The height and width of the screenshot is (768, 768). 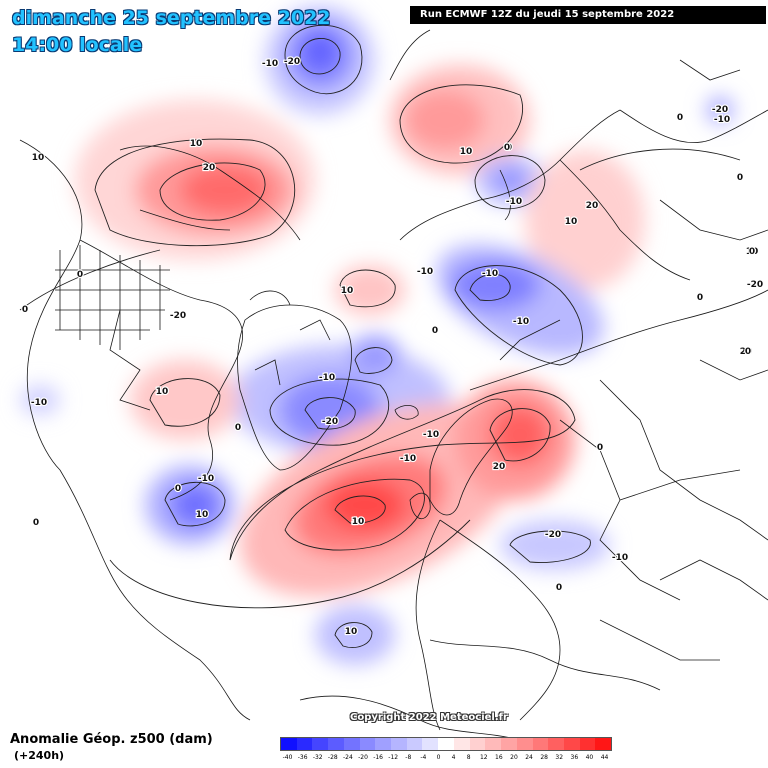 What do you see at coordinates (39, 755) in the screenshot?
I see `lead-time: (+240h)` at bounding box center [39, 755].